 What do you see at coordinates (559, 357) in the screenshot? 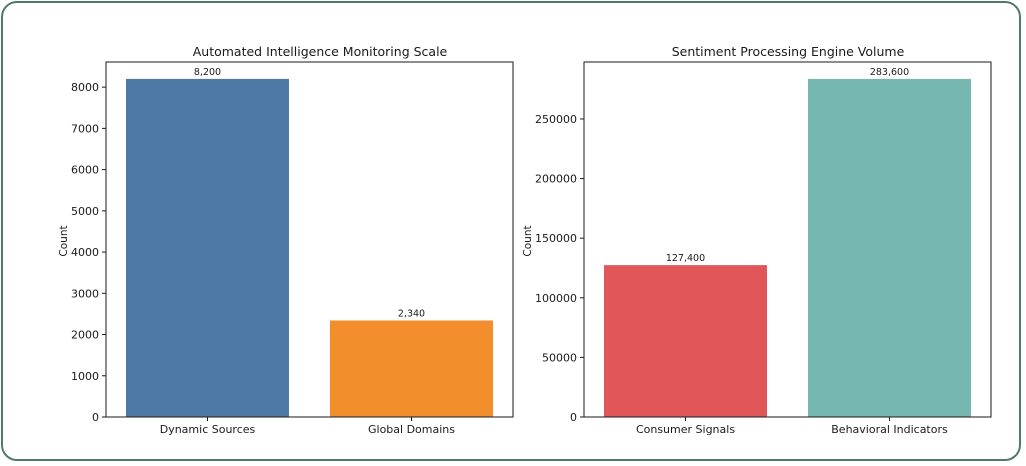
I see `y-tick-label: 50000` at bounding box center [559, 357].